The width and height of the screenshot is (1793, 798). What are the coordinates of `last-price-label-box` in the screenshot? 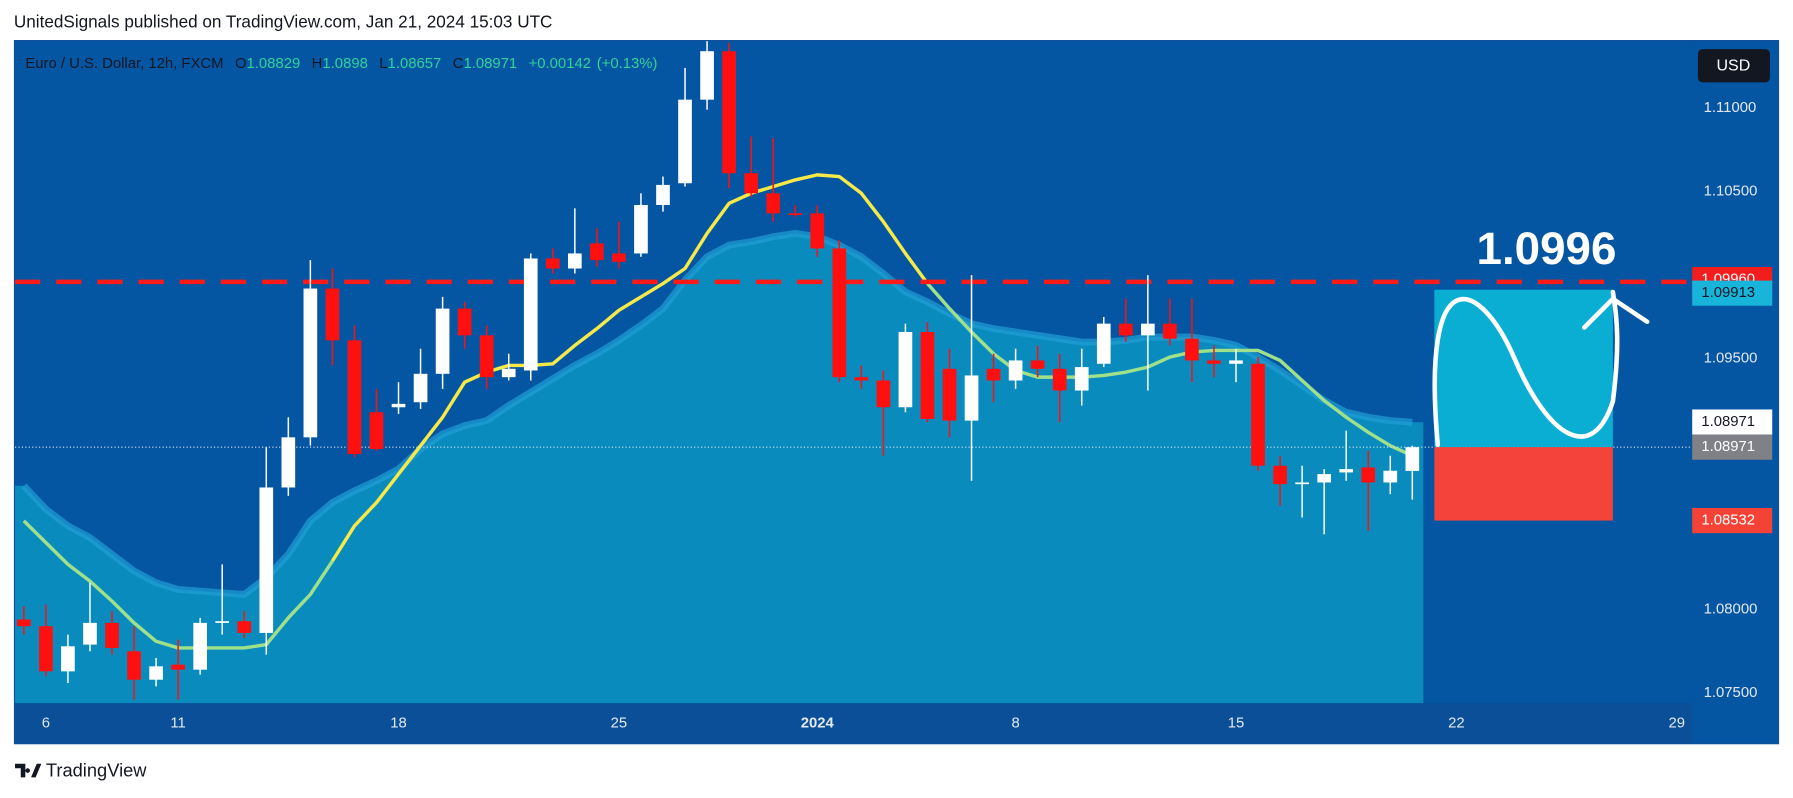 It's located at (1732, 422).